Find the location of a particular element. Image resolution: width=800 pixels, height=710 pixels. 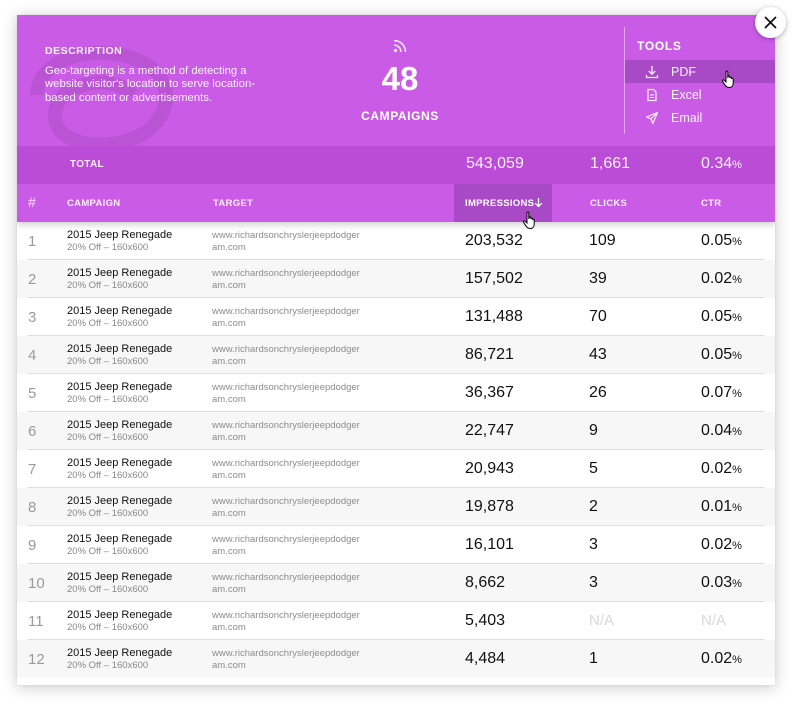

column-header-ctr: CTR is located at coordinates (711, 203).